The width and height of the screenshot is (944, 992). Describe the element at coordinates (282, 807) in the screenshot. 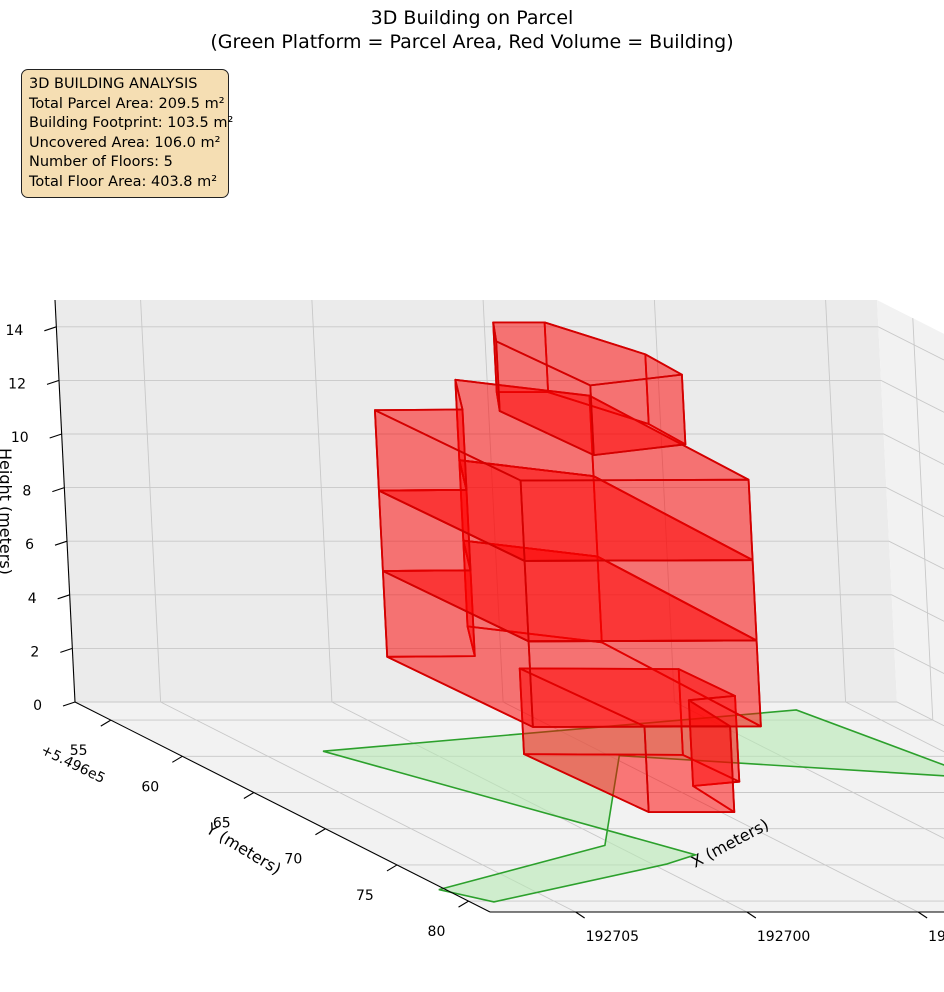

I see `y-axis-line` at that location.